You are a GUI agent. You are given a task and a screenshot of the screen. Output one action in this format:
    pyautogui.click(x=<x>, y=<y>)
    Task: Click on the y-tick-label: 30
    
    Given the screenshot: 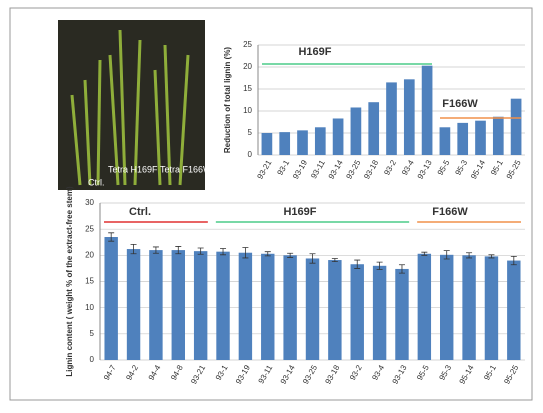 What is the action you would take?
    pyautogui.click(x=89, y=202)
    